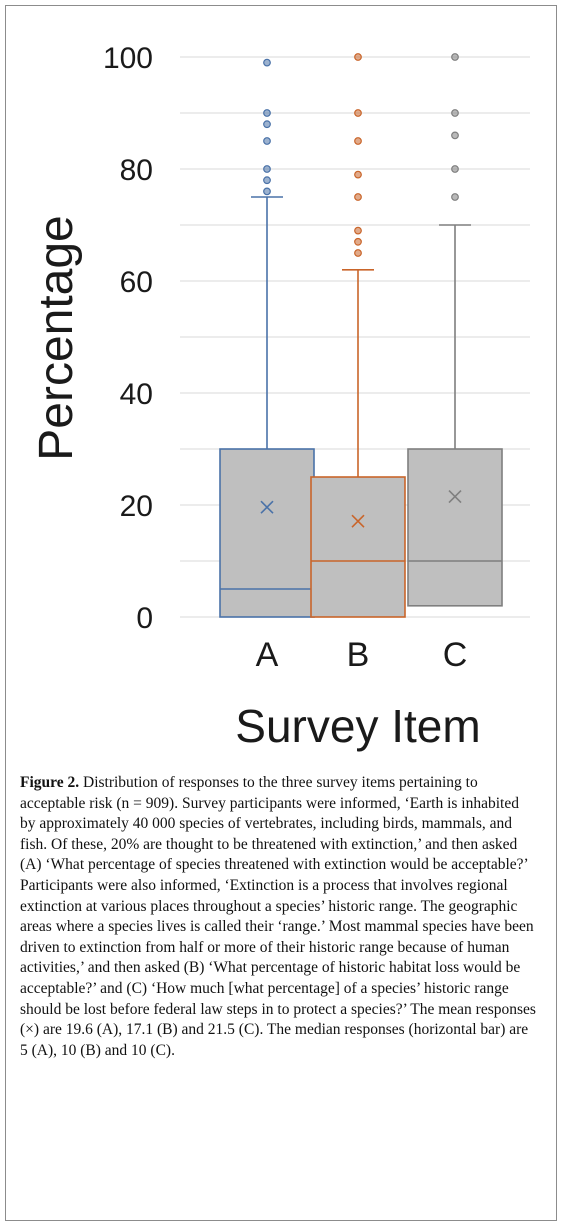 This screenshot has width=564, height=1227. Describe the element at coordinates (128, 338) in the screenshot. I see `y-tick-labels: 0 20 40 60 80 100` at that location.